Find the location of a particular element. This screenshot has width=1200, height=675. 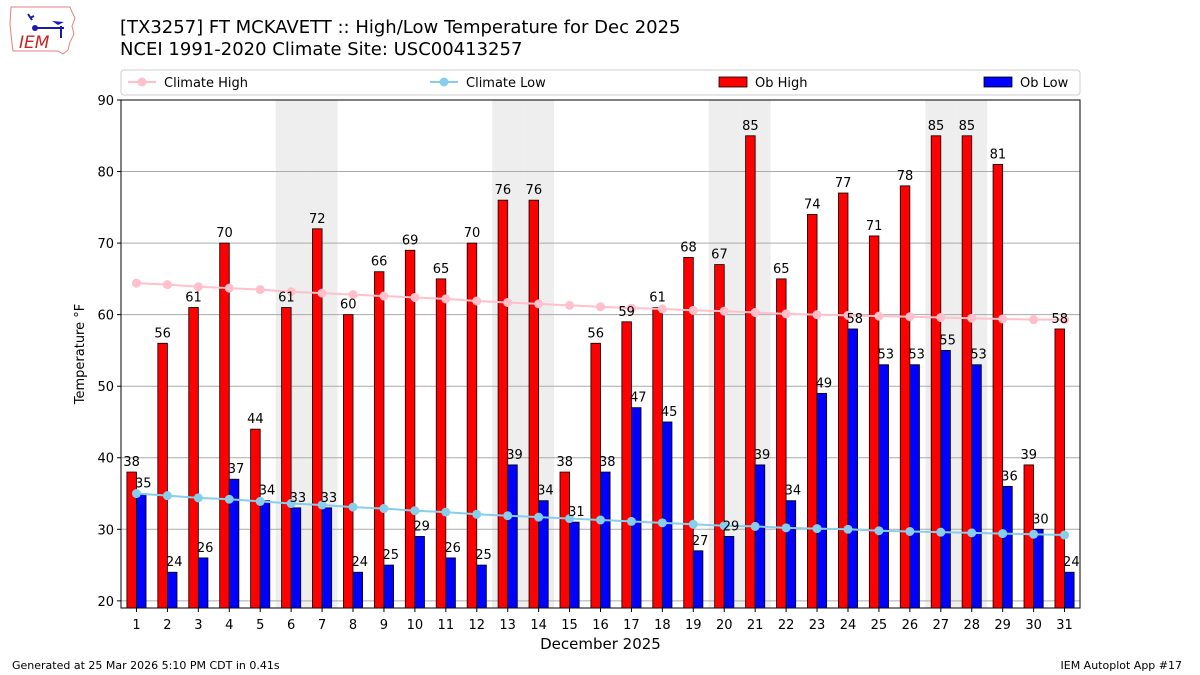

x-tick-label: 6 is located at coordinates (291, 625).